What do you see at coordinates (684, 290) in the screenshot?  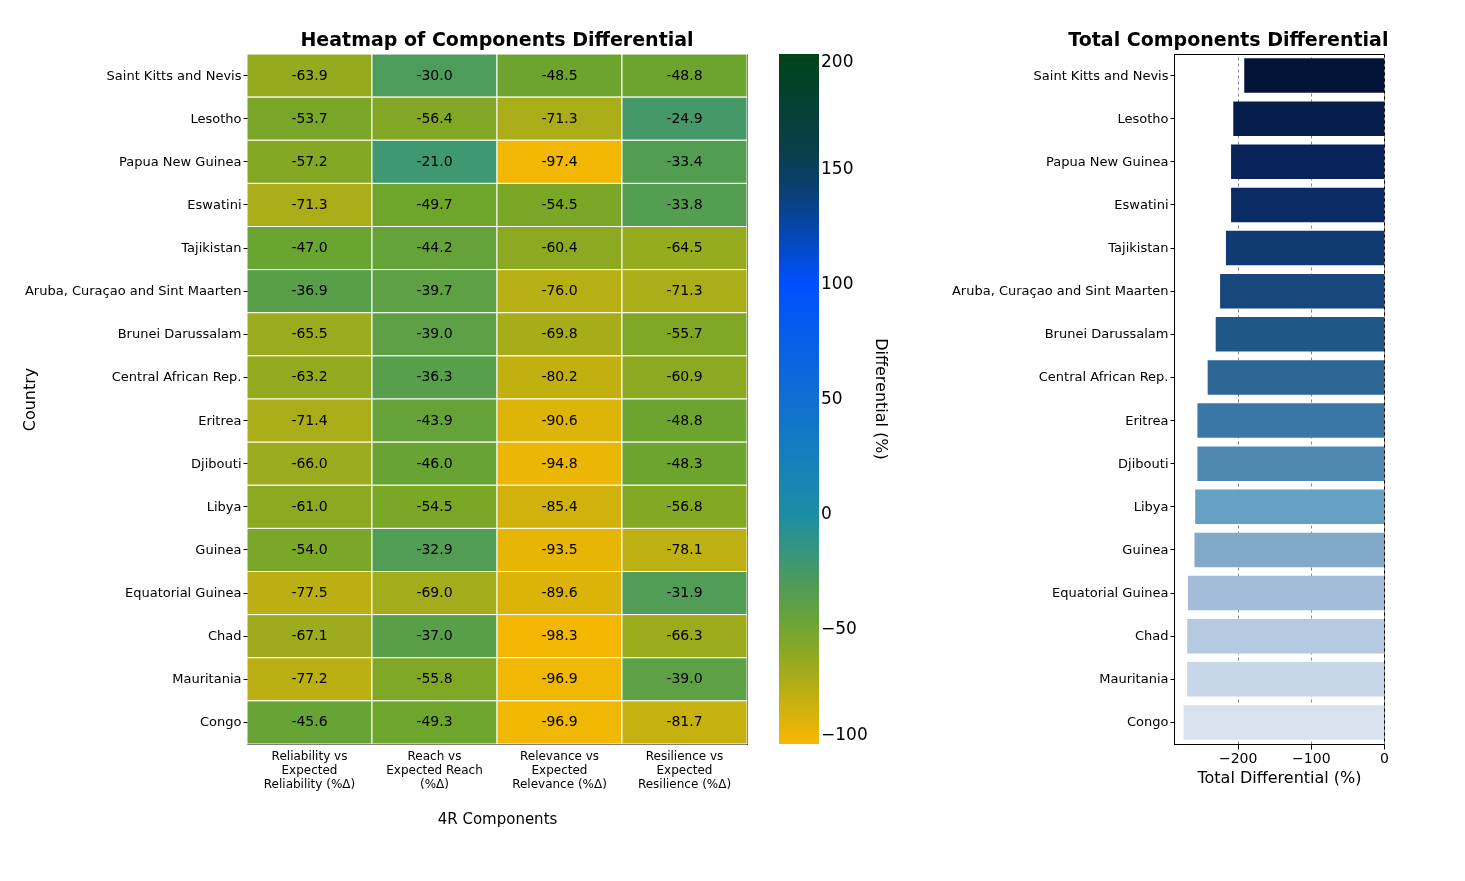 I see `data-label: -71.3` at bounding box center [684, 290].